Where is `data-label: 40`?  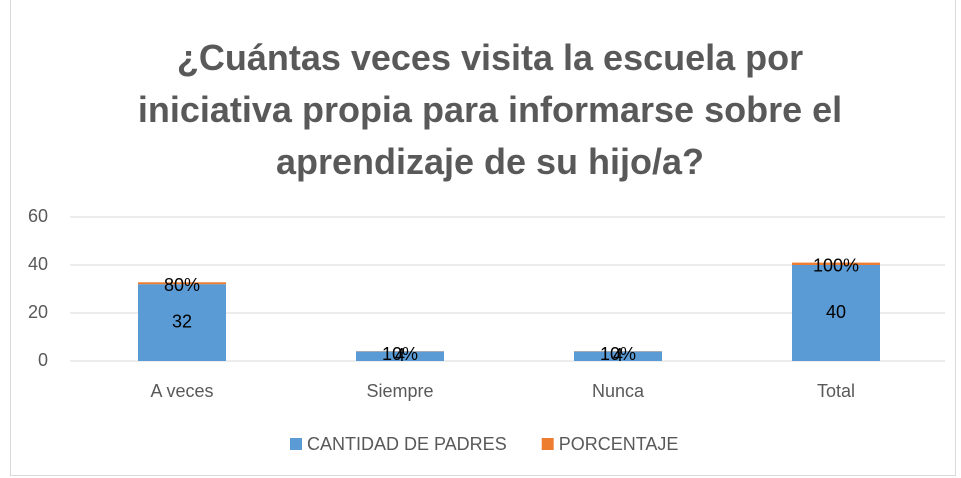 data-label: 40 is located at coordinates (836, 312).